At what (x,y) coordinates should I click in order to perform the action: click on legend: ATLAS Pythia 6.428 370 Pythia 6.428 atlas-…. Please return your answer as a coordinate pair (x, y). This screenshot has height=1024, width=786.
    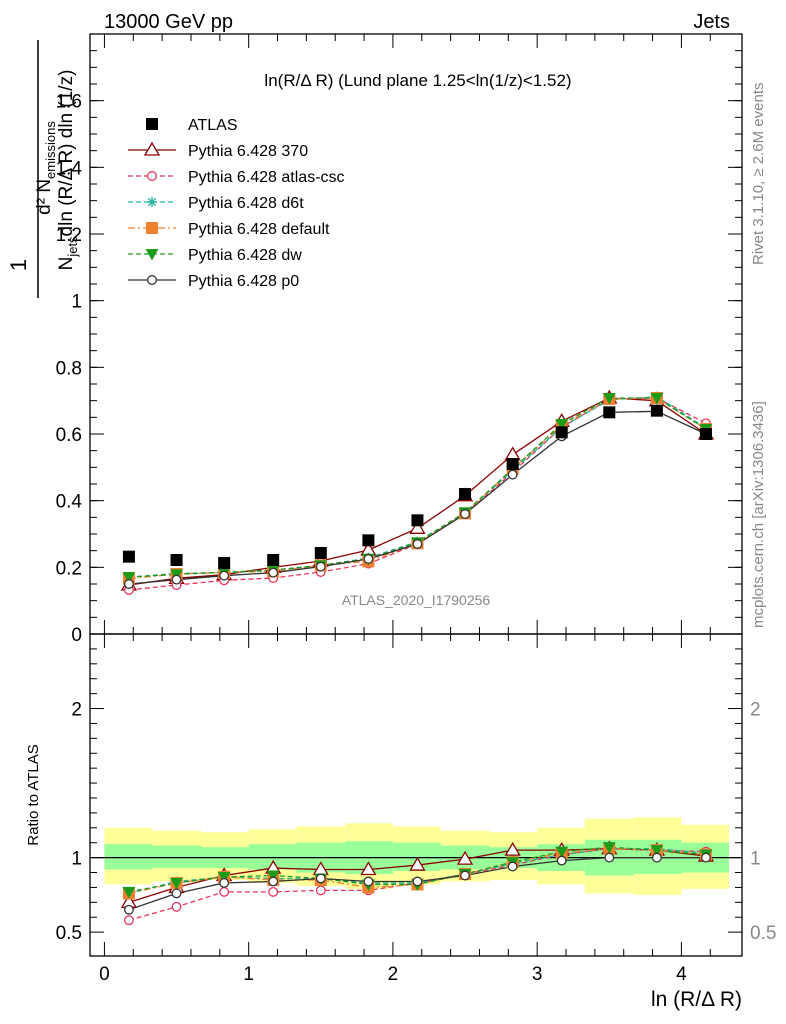
    Looking at the image, I should click on (236, 203).